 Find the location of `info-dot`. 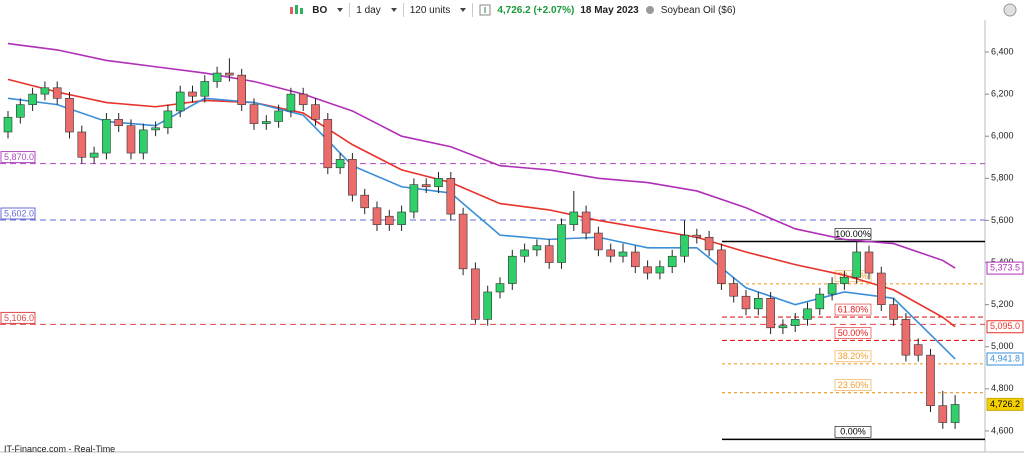

info-dot is located at coordinates (649, 10).